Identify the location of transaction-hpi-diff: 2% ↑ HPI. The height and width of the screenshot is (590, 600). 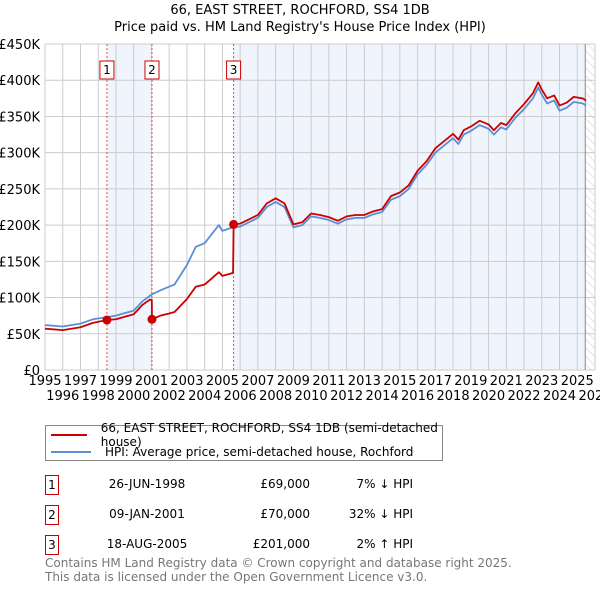
(384, 544).